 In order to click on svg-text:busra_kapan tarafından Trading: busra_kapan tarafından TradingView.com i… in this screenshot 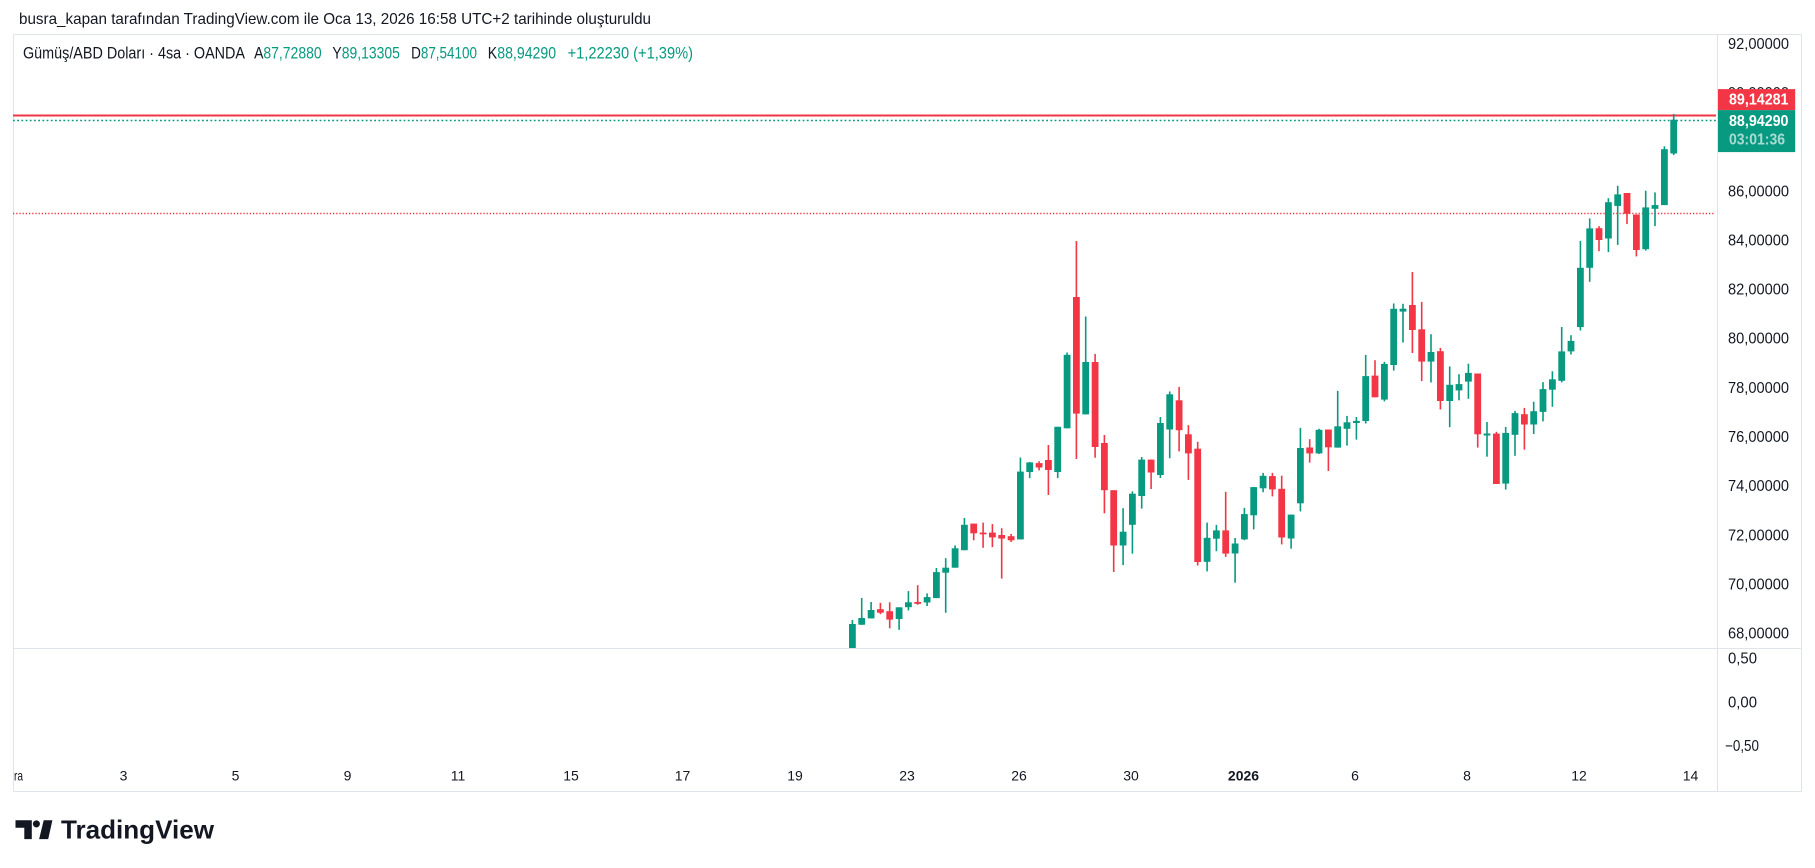, I will do `click(335, 19)`.